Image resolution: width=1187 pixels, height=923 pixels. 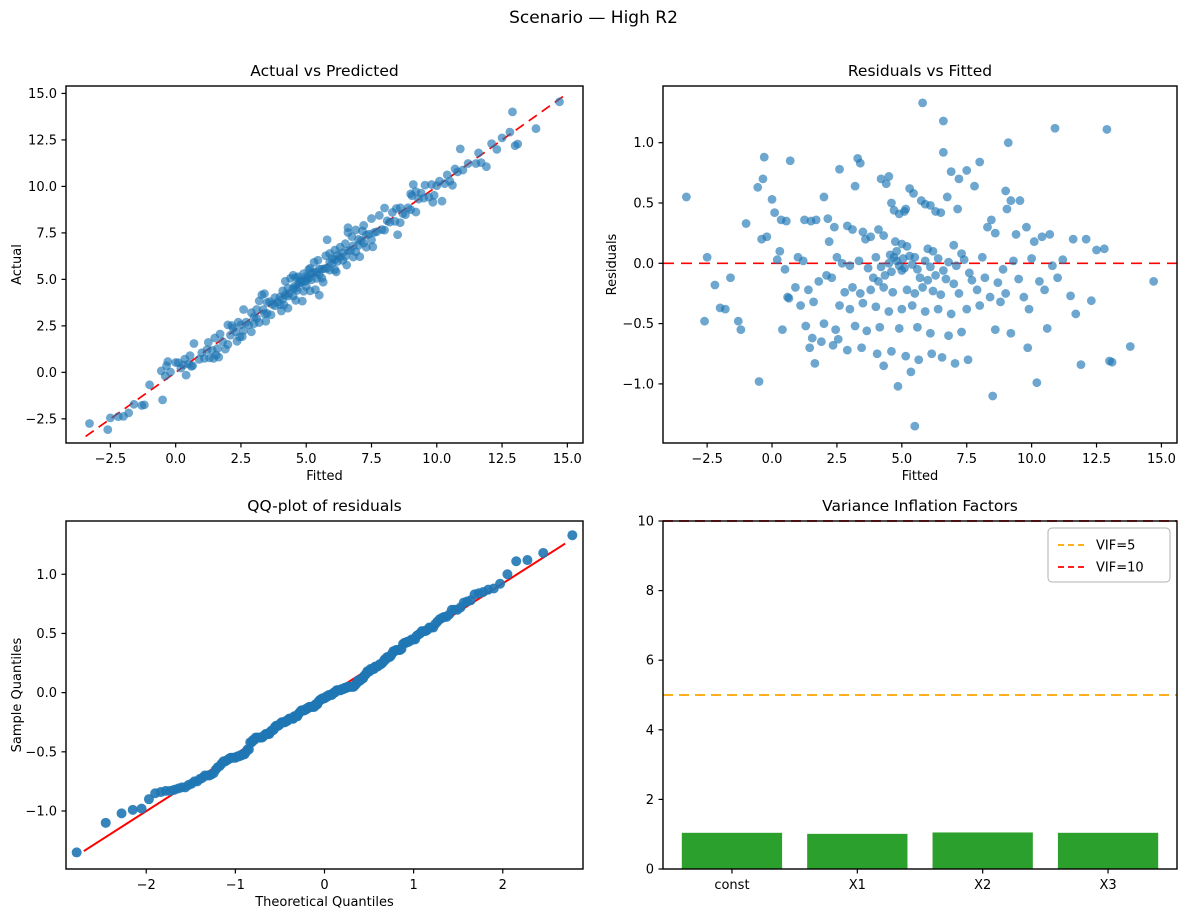 I want to click on x-tick-label: −1, so click(x=235, y=885).